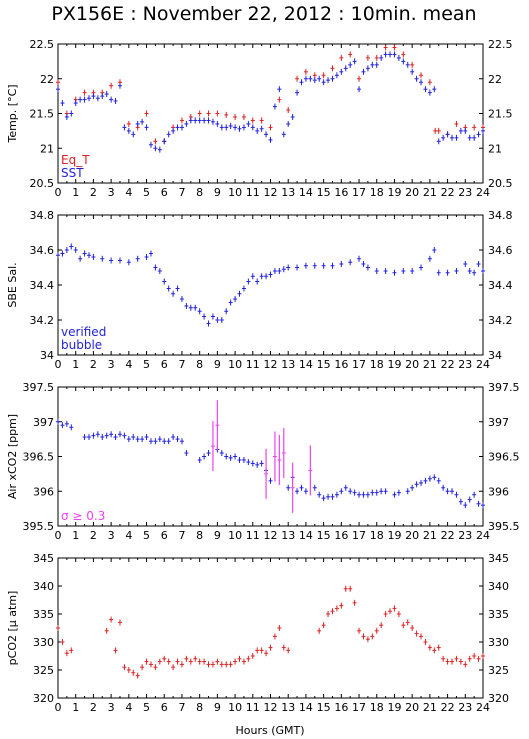 This screenshot has height=739, width=529. What do you see at coordinates (306, 192) in the screenshot?
I see `x-tick-label: 14` at bounding box center [306, 192].